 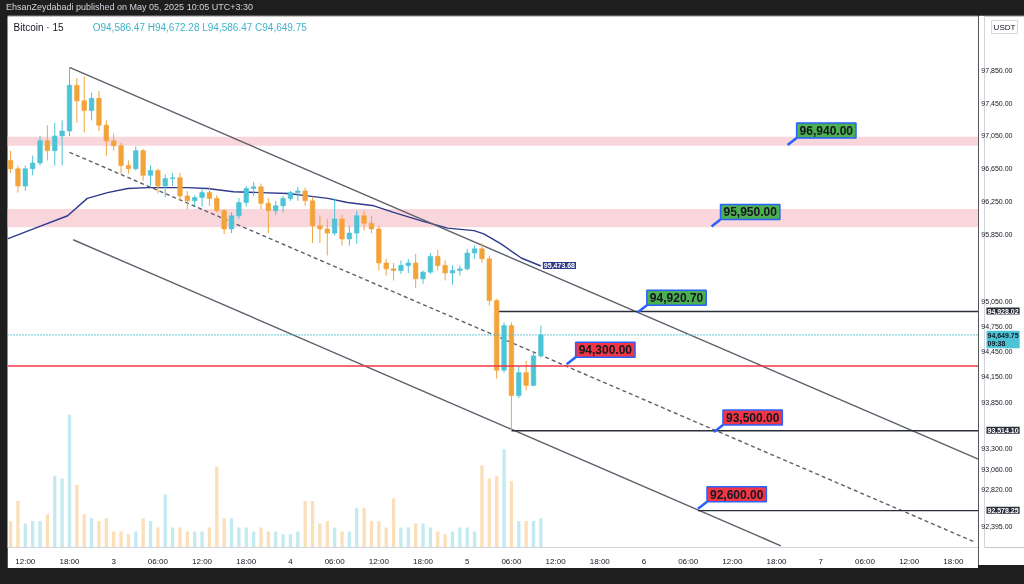 I want to click on annotation: 92,600.00, so click(x=737, y=494).